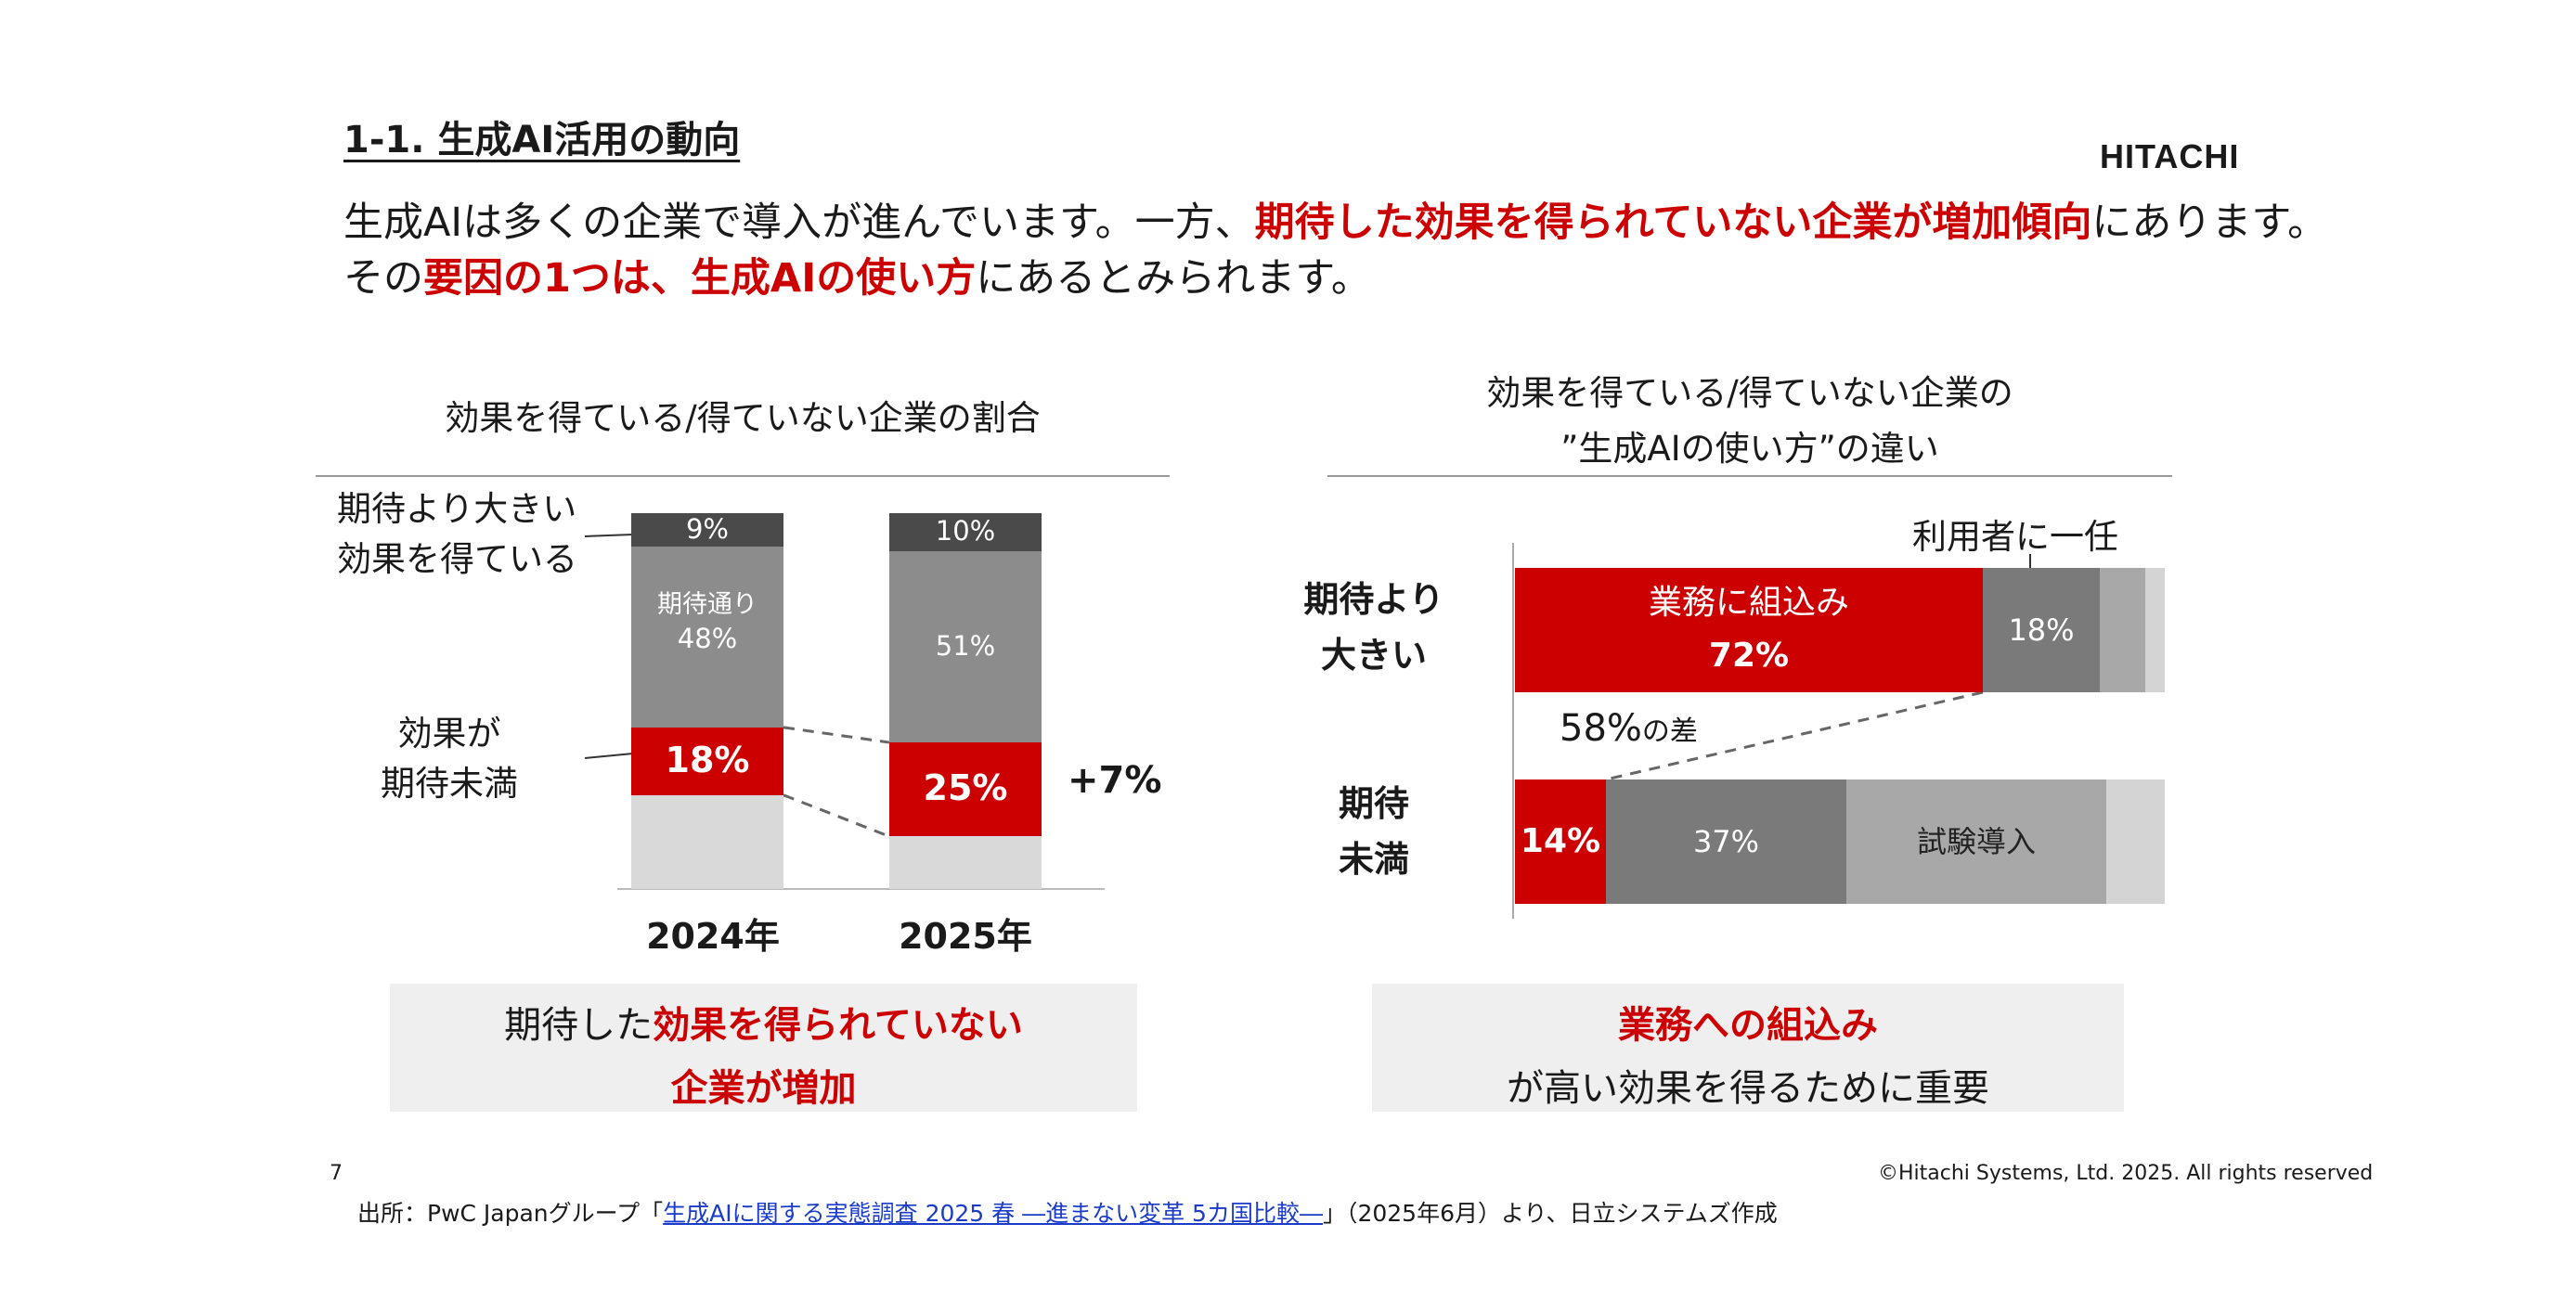 The height and width of the screenshot is (1314, 2576). What do you see at coordinates (1629, 728) in the screenshot?
I see `difference-label: 58%の差` at bounding box center [1629, 728].